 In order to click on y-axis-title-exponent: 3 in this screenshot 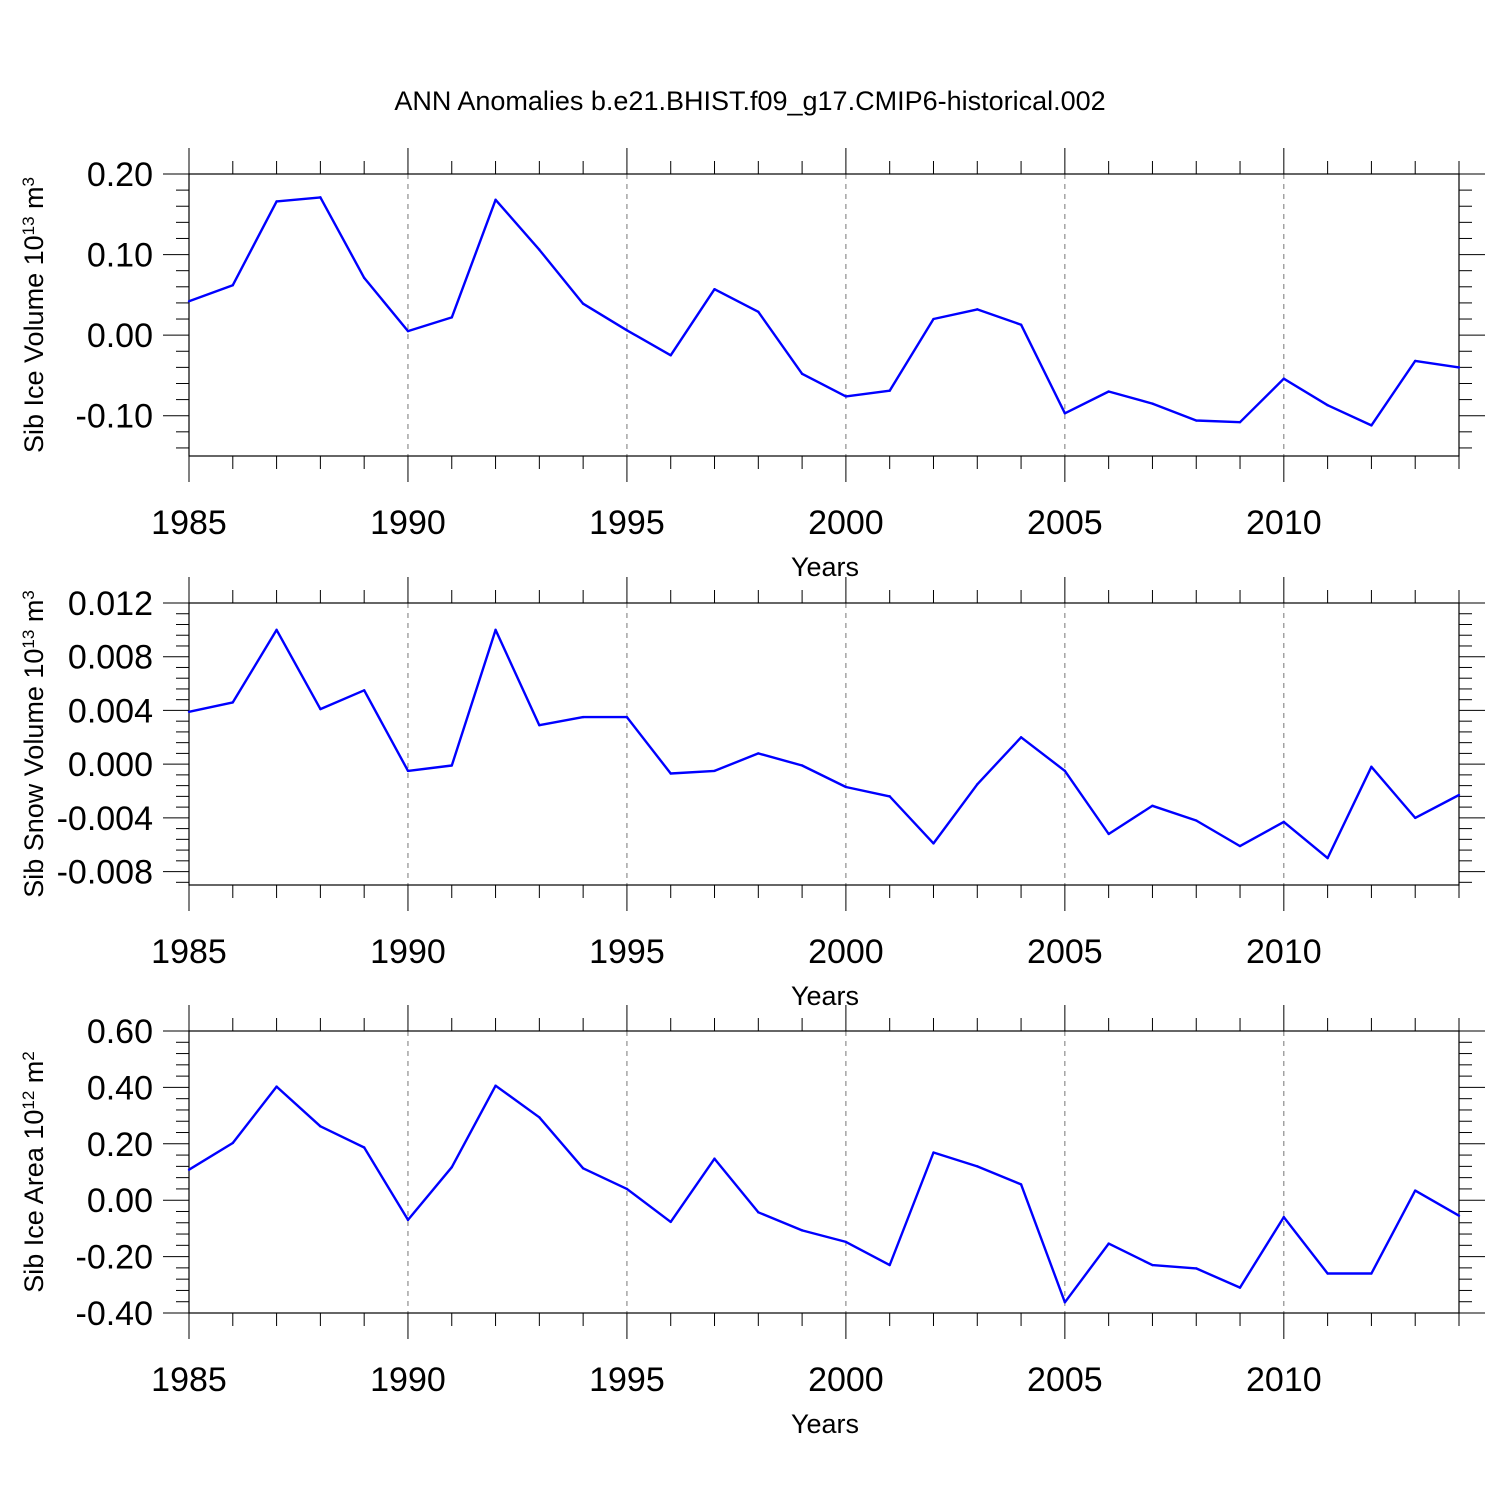, I will do `click(28, 181)`.